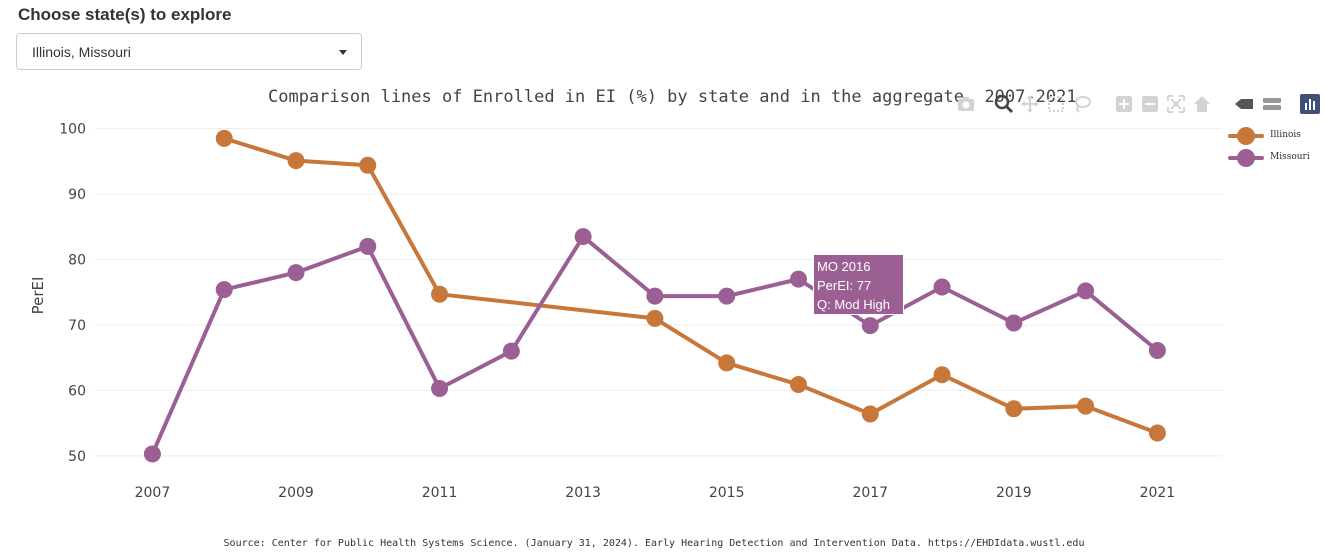 This screenshot has height=554, width=1324. I want to click on x-tick-label: 2017, so click(870, 493).